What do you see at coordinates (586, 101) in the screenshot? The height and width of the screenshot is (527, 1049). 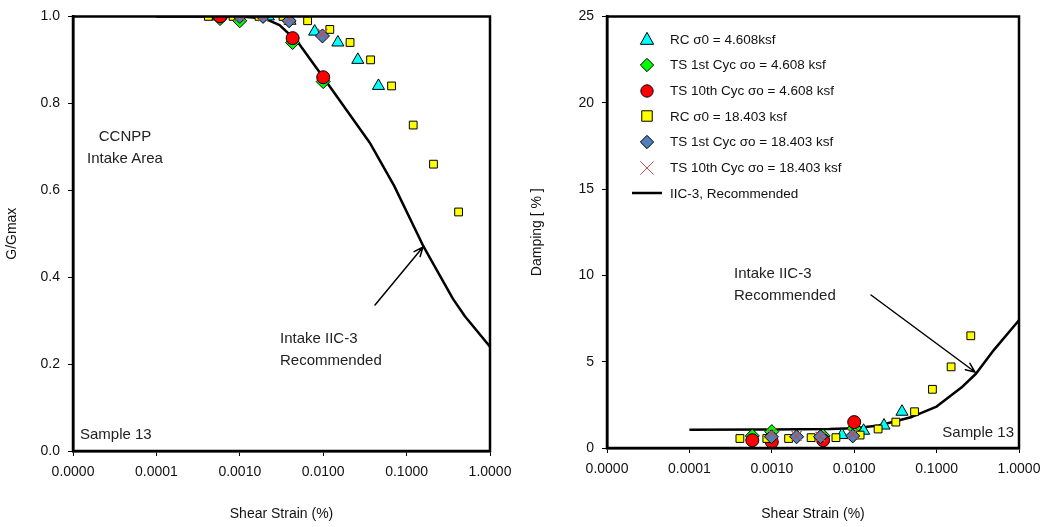 I see `y-tick-label: 20` at bounding box center [586, 101].